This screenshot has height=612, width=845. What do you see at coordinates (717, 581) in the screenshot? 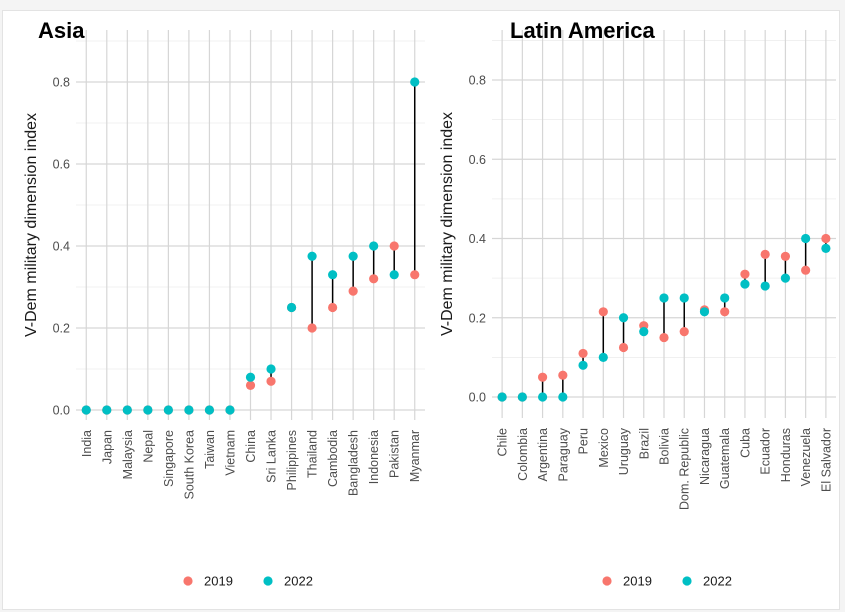
I see `legend-label: 2022` at bounding box center [717, 581].